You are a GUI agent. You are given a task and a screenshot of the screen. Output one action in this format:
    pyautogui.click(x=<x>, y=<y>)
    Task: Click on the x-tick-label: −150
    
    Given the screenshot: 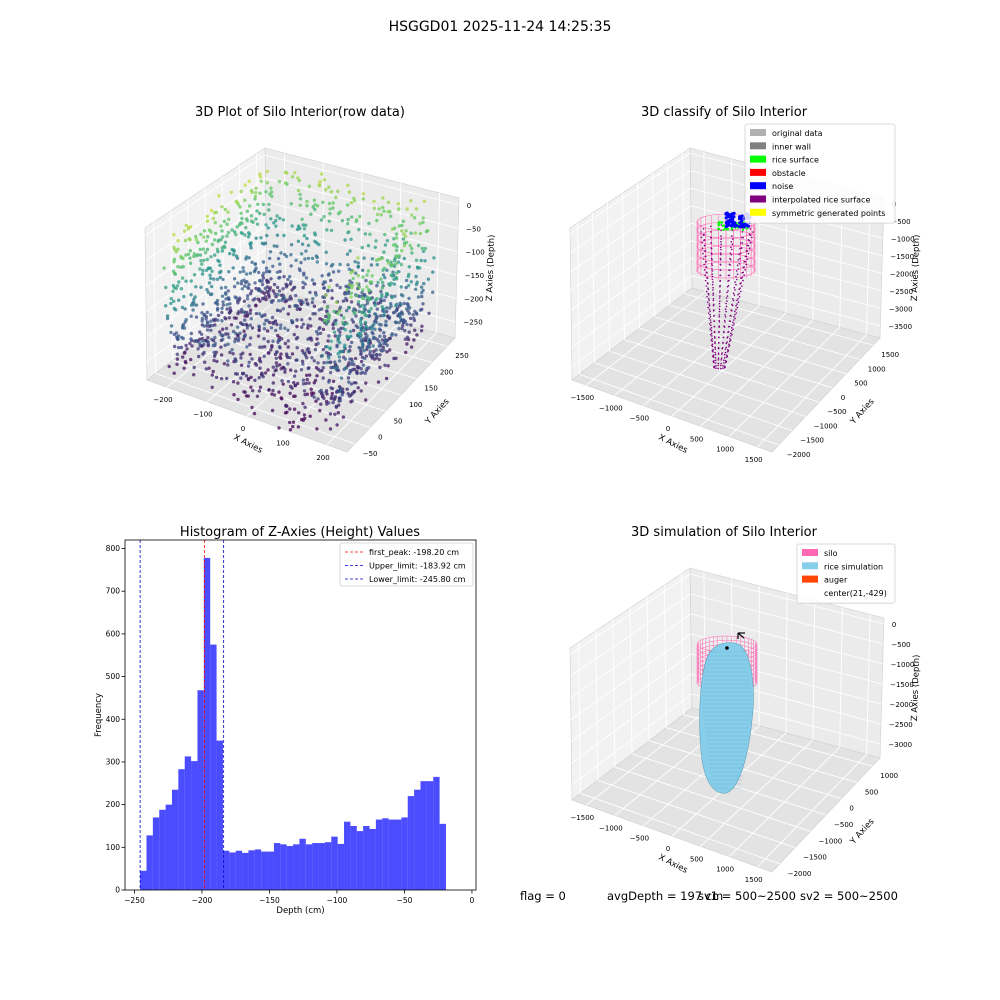 What is the action you would take?
    pyautogui.click(x=269, y=900)
    